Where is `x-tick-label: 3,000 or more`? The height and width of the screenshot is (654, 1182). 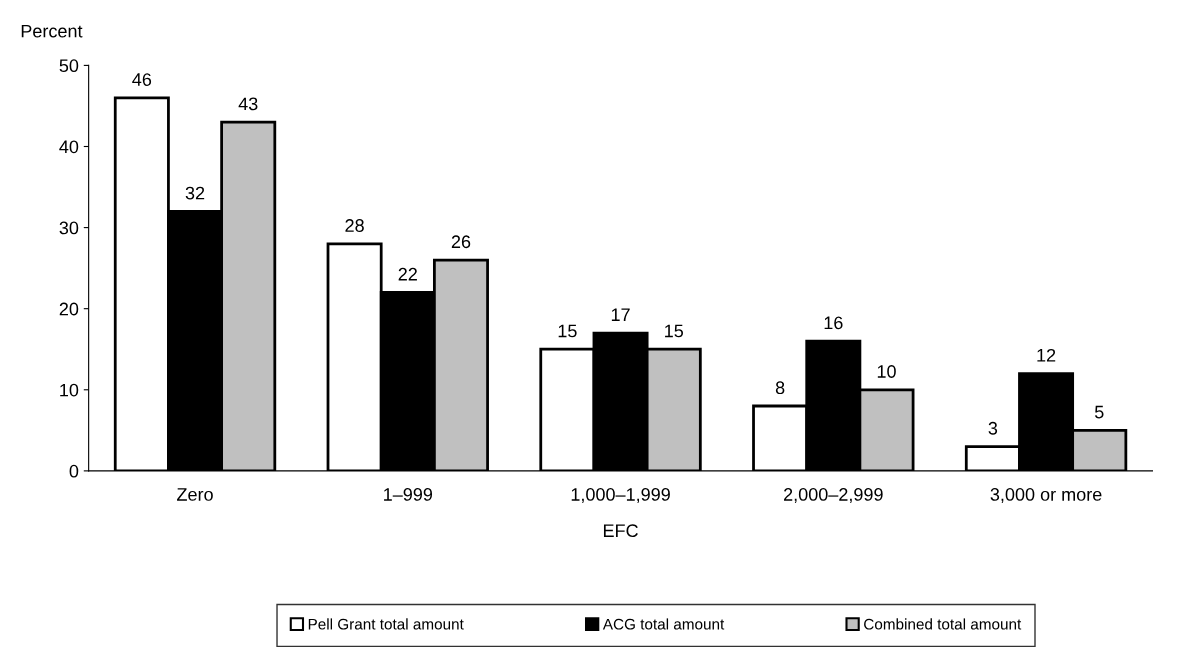
x-tick-label: 3,000 or more is located at coordinates (1046, 495).